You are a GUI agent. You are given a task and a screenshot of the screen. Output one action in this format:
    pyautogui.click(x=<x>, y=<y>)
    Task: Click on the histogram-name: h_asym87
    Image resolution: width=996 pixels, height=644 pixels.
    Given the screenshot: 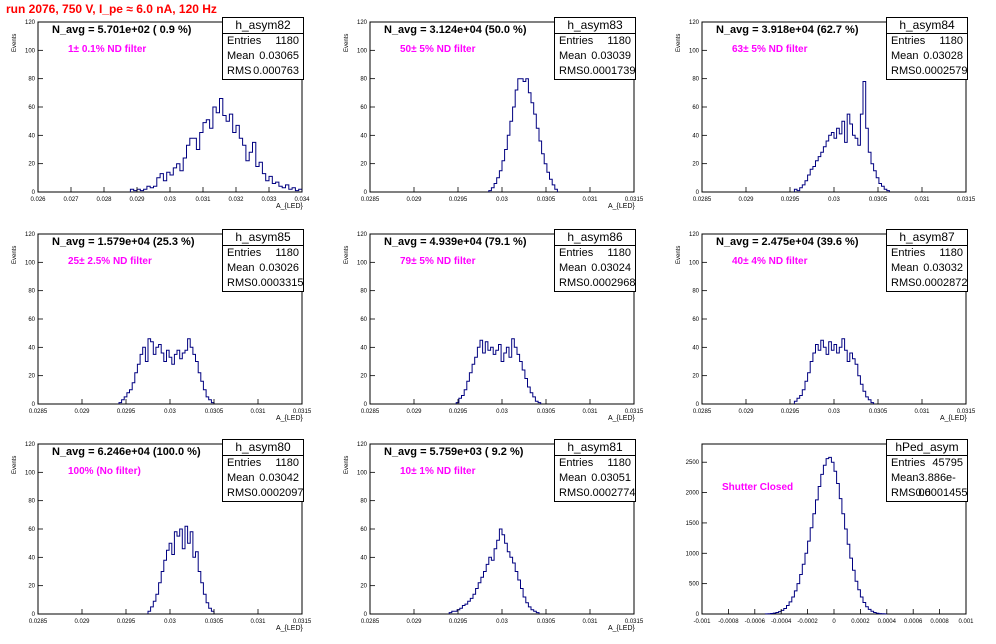 What is the action you would take?
    pyautogui.click(x=927, y=238)
    